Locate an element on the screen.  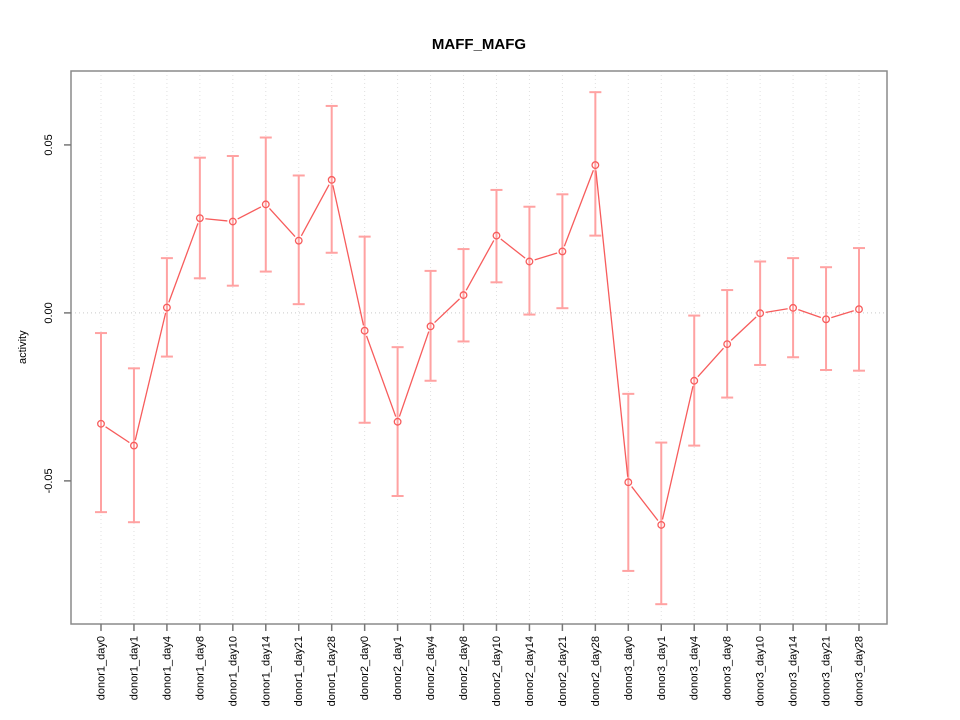
x-tick-label: donor2_day21 is located at coordinates (563, 671).